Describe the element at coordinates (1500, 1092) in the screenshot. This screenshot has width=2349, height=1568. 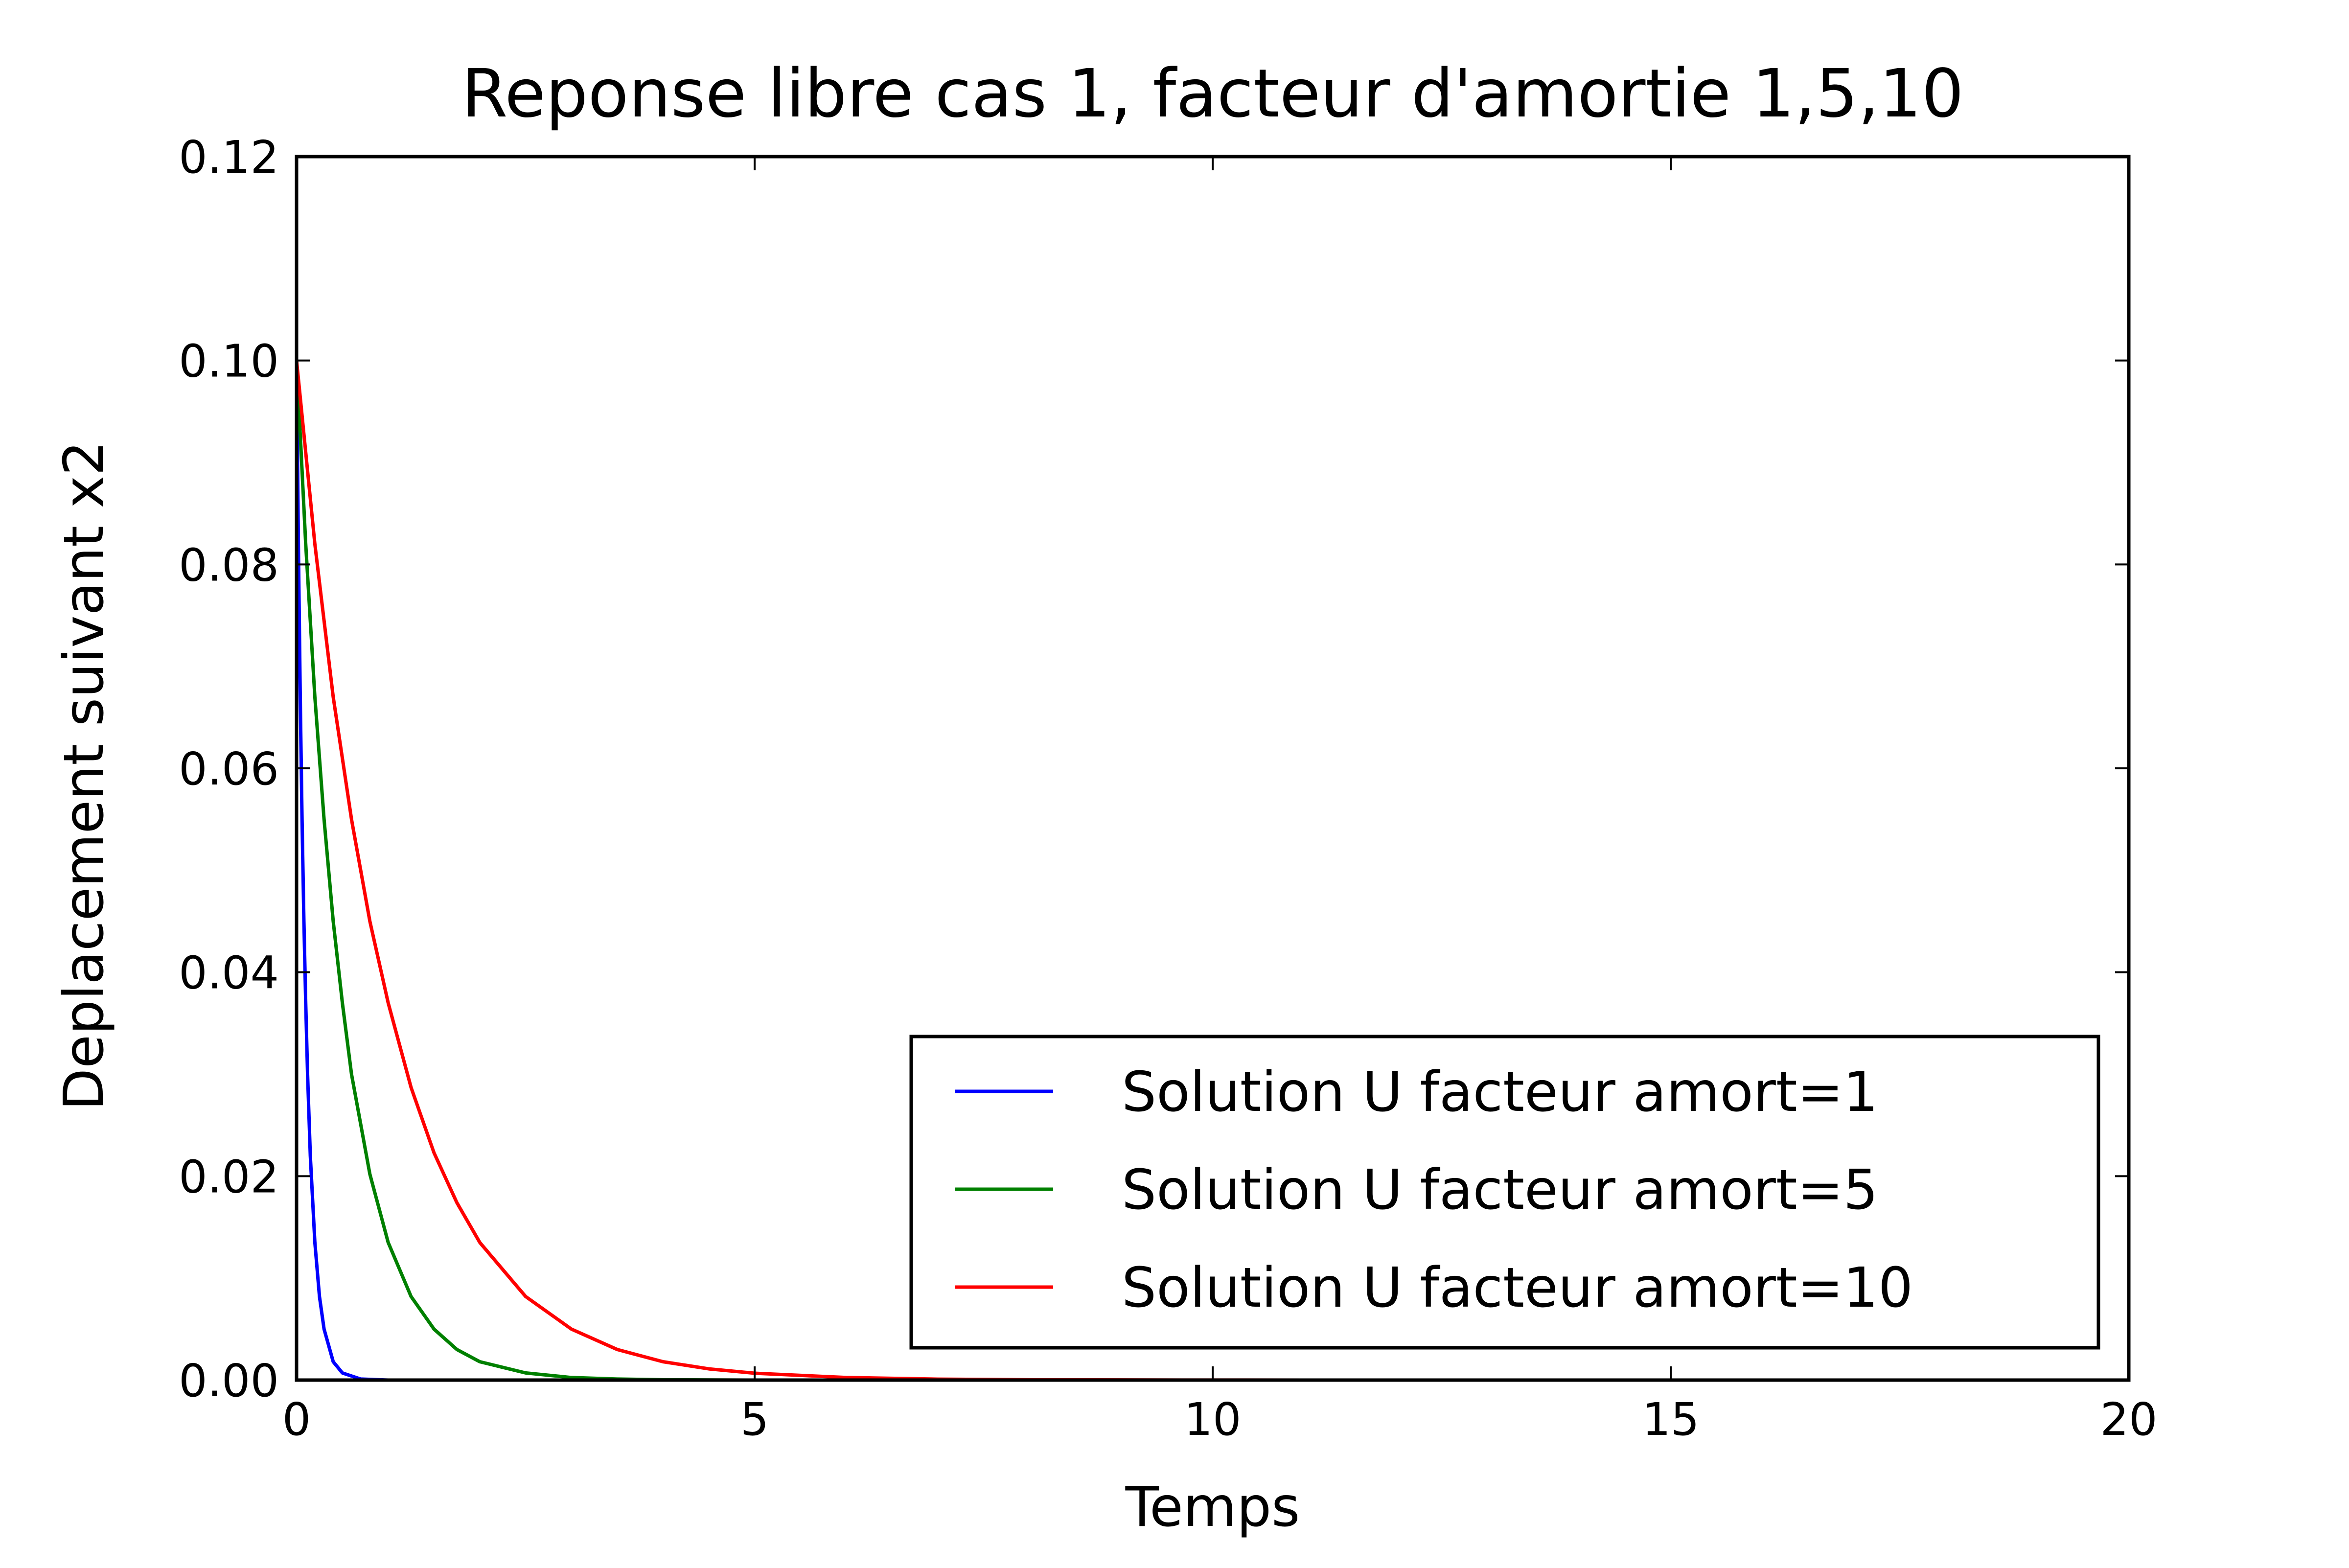
I see `legend-label: Solution U facteur amort=1` at that location.